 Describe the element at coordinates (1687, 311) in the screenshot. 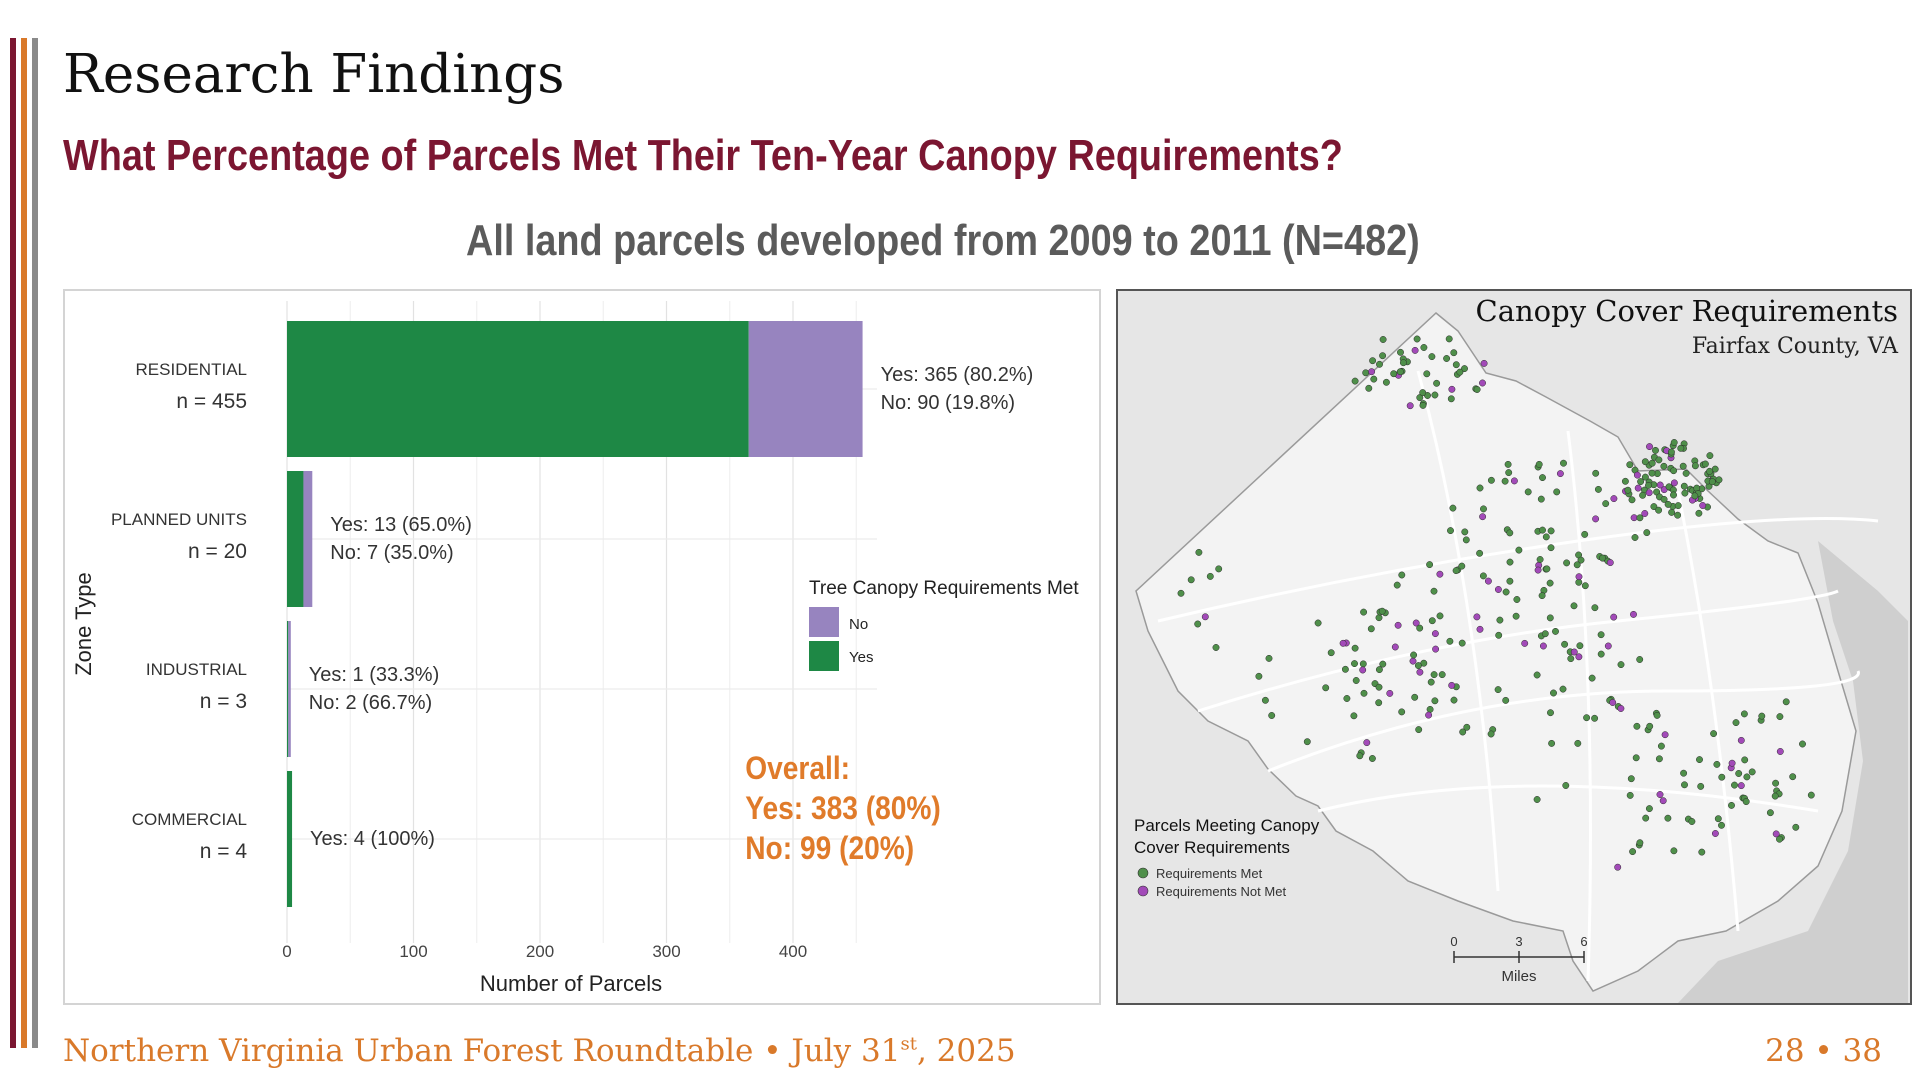

I see `map-title: Canopy Cover Requirements` at that location.